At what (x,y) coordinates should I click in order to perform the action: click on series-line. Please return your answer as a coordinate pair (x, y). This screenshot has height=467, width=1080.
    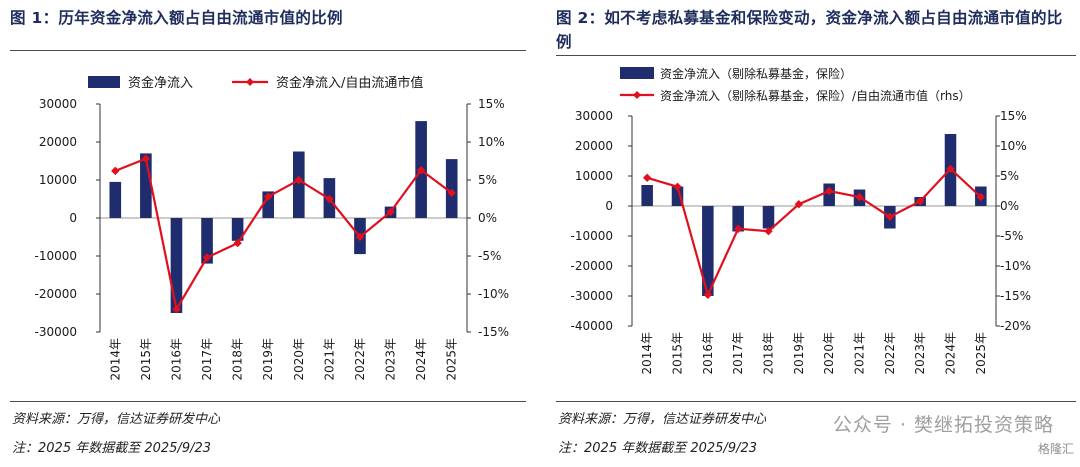
    Looking at the image, I should click on (814, 232).